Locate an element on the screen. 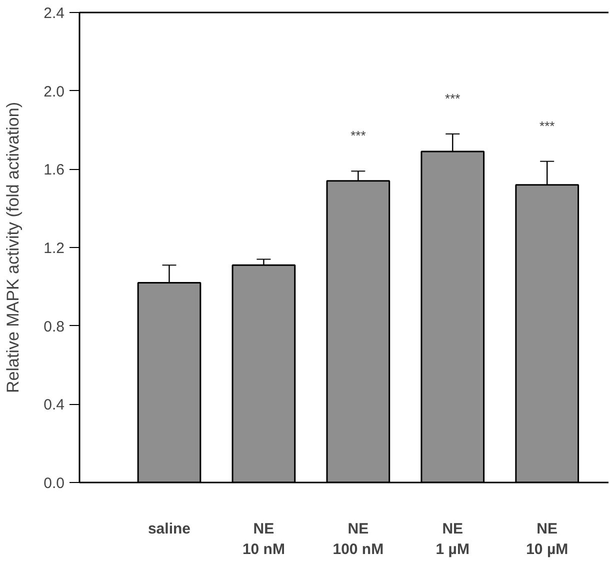 The height and width of the screenshot is (562, 610). x-tick-label: NE 10 µM is located at coordinates (547, 539).